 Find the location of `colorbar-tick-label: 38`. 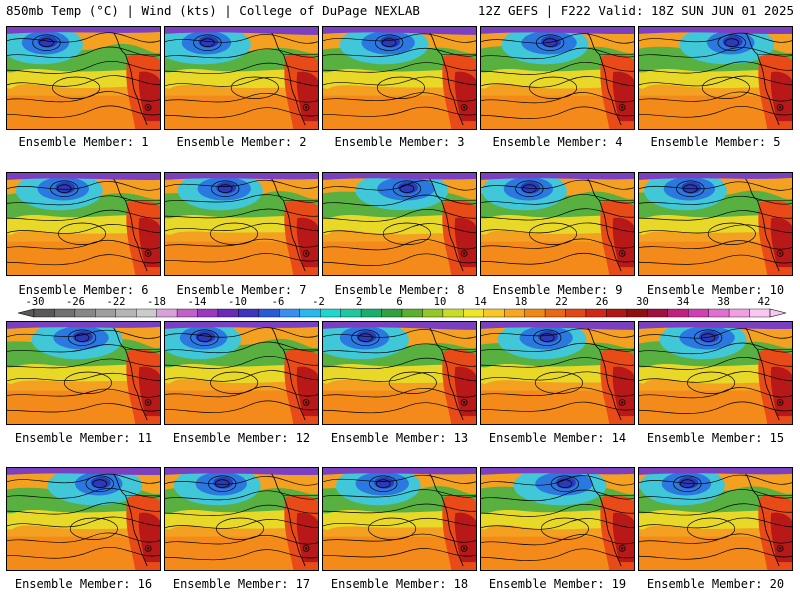

colorbar-tick-label: 38 is located at coordinates (723, 302).